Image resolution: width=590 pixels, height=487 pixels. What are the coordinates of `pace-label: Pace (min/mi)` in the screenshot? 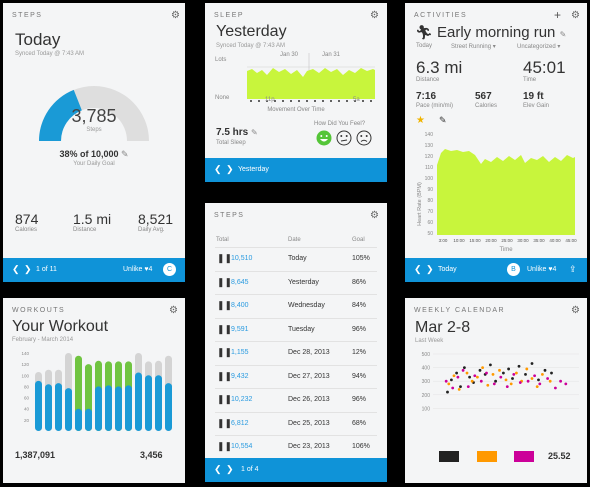 It's located at (435, 106).